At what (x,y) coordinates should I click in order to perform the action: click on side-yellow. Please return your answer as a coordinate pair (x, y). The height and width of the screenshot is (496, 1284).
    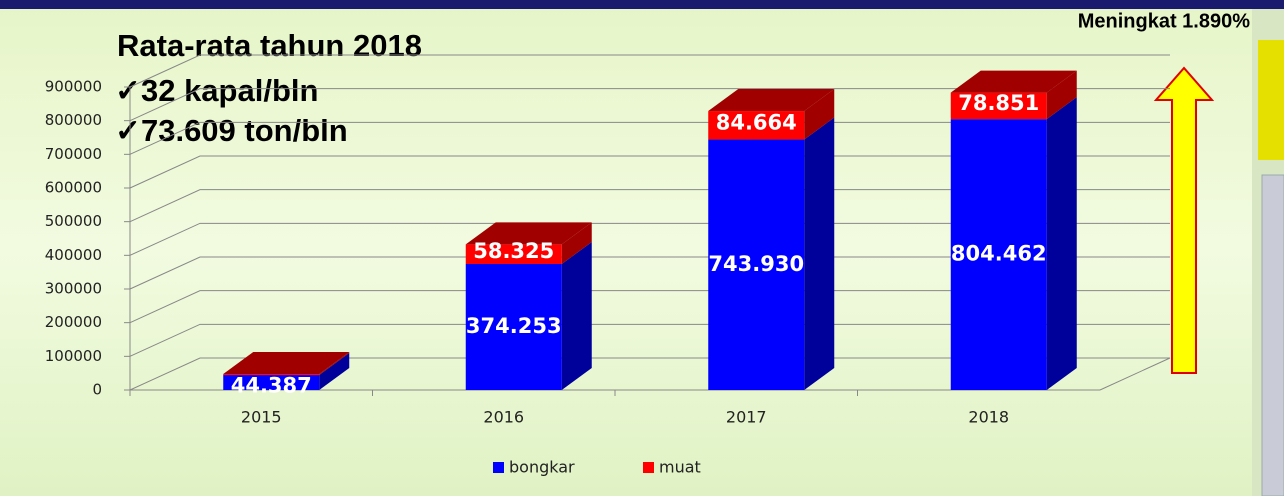
    Looking at the image, I should click on (1271, 100).